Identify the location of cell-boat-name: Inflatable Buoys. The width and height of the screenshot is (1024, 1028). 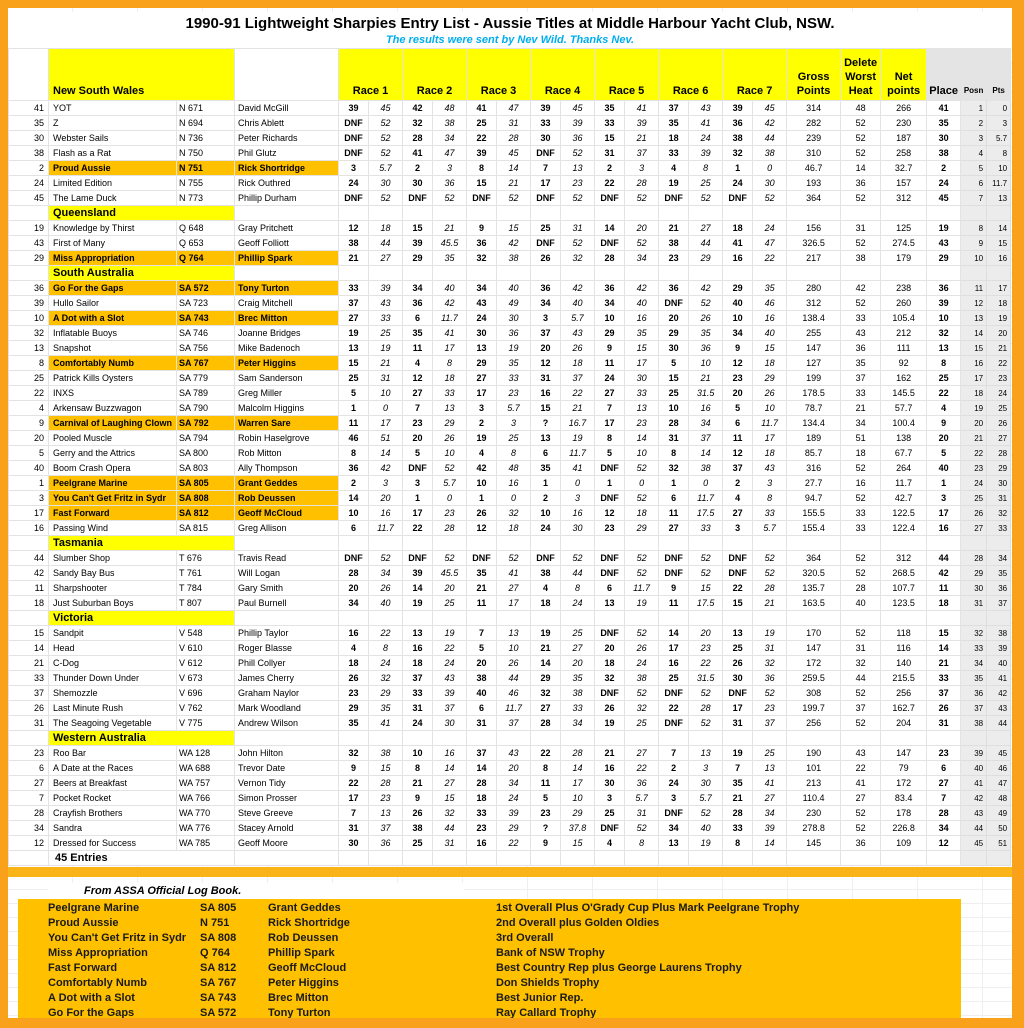
(112, 333).